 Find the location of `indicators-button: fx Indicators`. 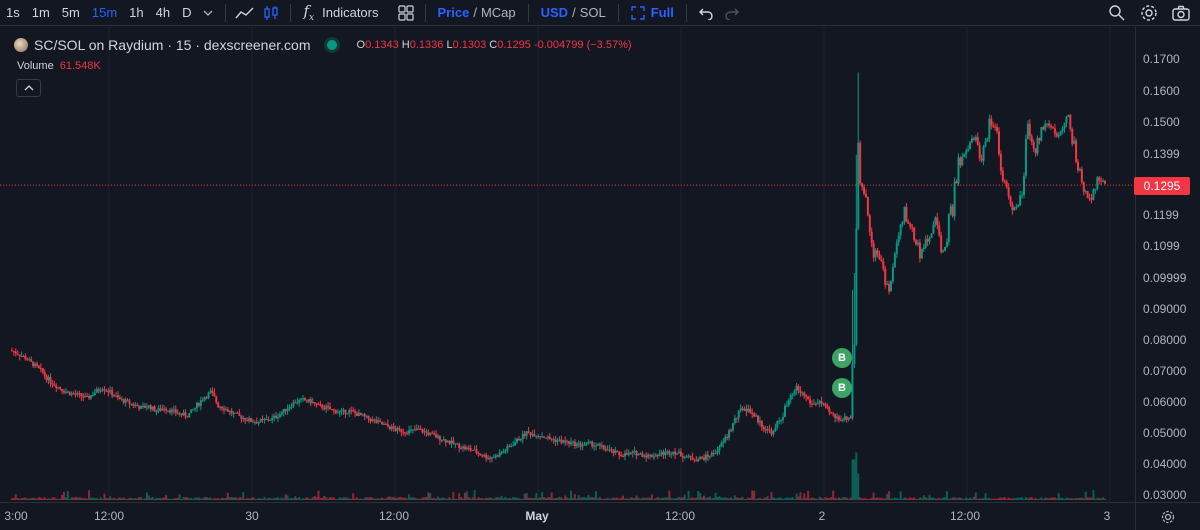

indicators-button: fx Indicators is located at coordinates (340, 13).